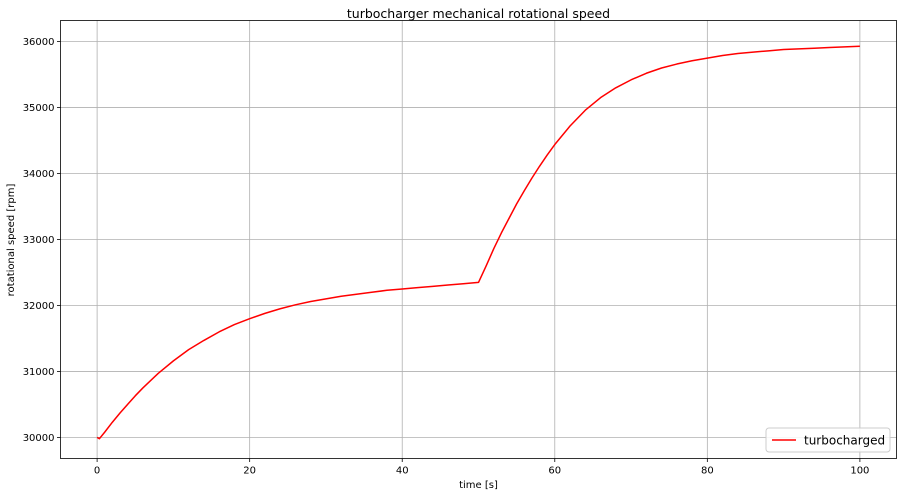 The image size is (903, 496). I want to click on x-axis-ticks: 0 20 40 60 80 100, so click(481, 467).